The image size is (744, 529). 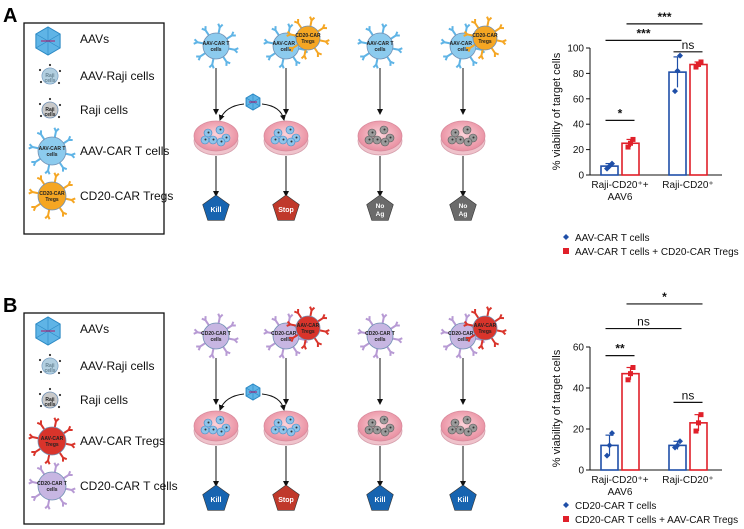 What do you see at coordinates (273, 402) in the screenshot?
I see `aav-arrow-right` at bounding box center [273, 402].